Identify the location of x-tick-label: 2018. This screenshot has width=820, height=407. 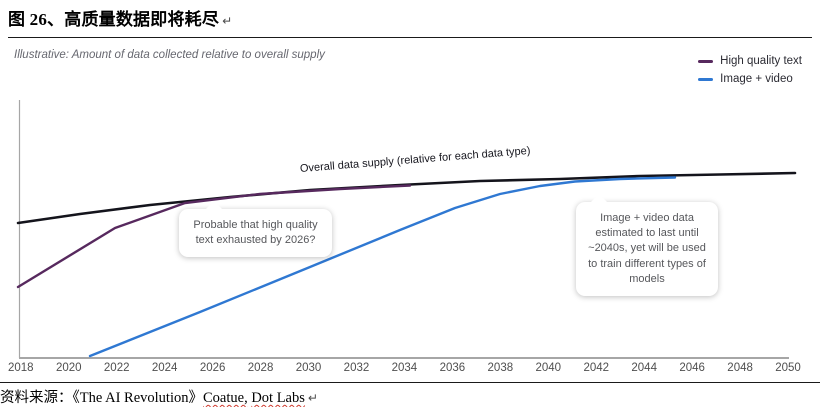
(21, 368).